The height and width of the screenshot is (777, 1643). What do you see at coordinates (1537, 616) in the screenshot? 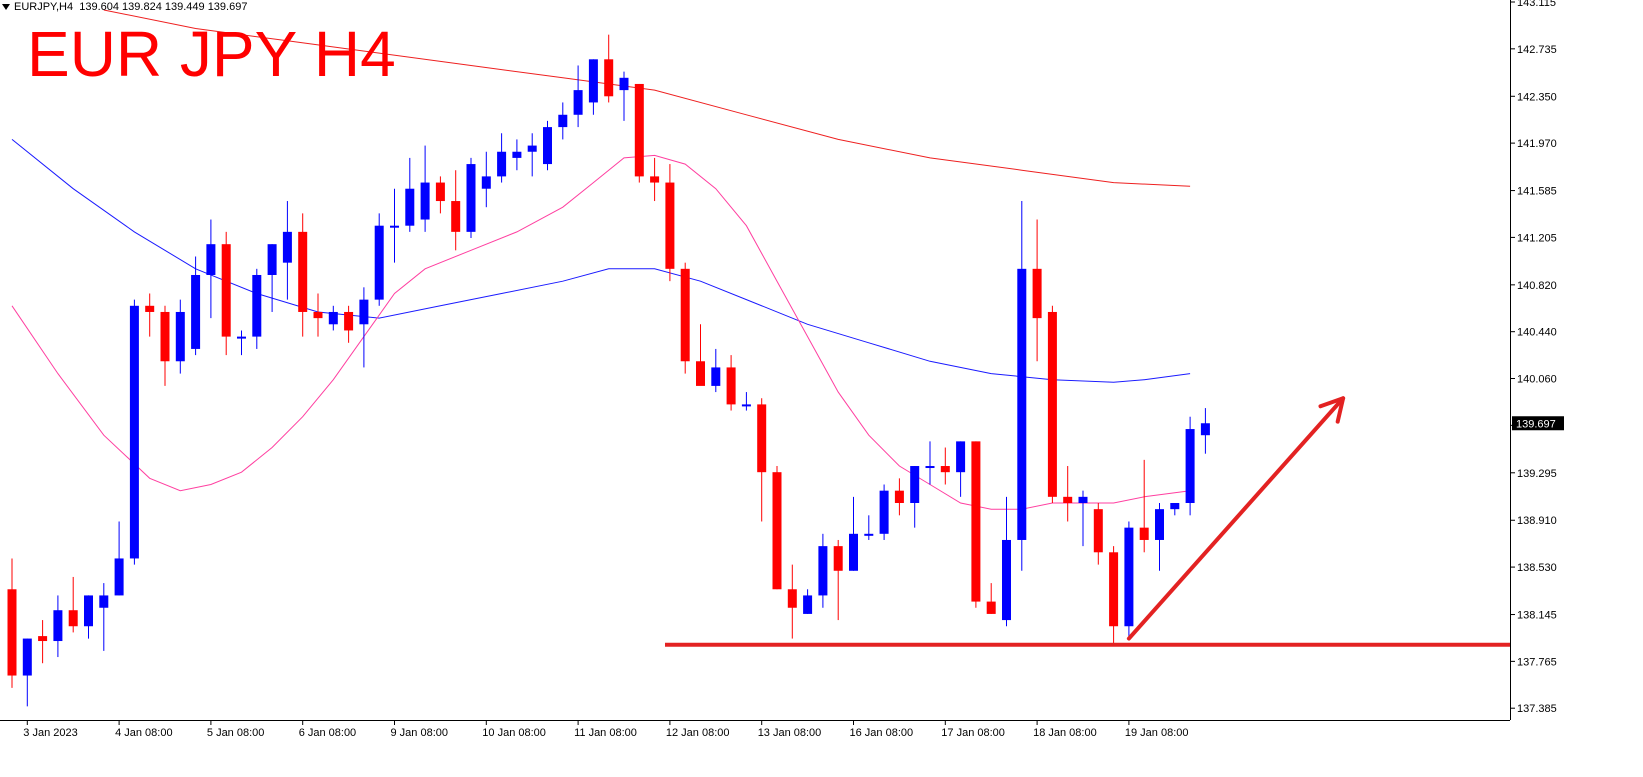
I see `price-tick-label: 138.145` at bounding box center [1537, 616].